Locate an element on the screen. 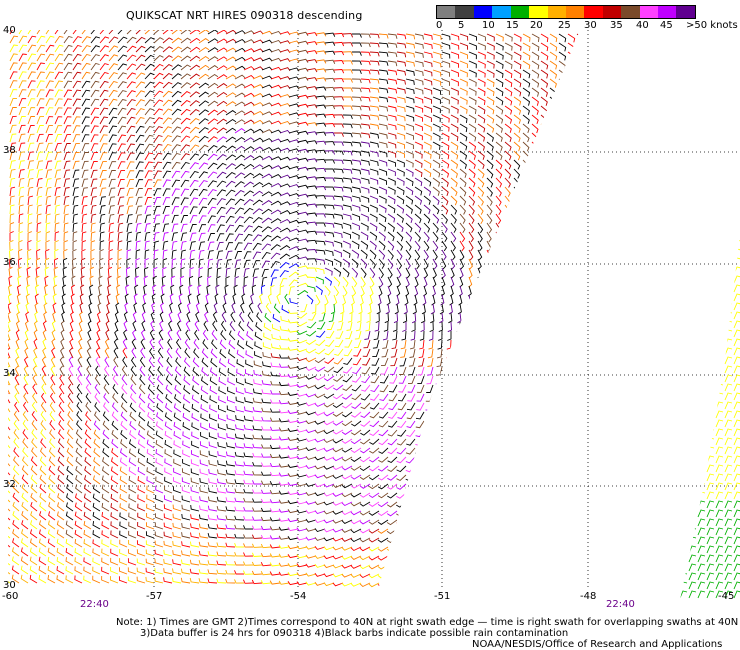  legend-label: 15 is located at coordinates (512, 25).